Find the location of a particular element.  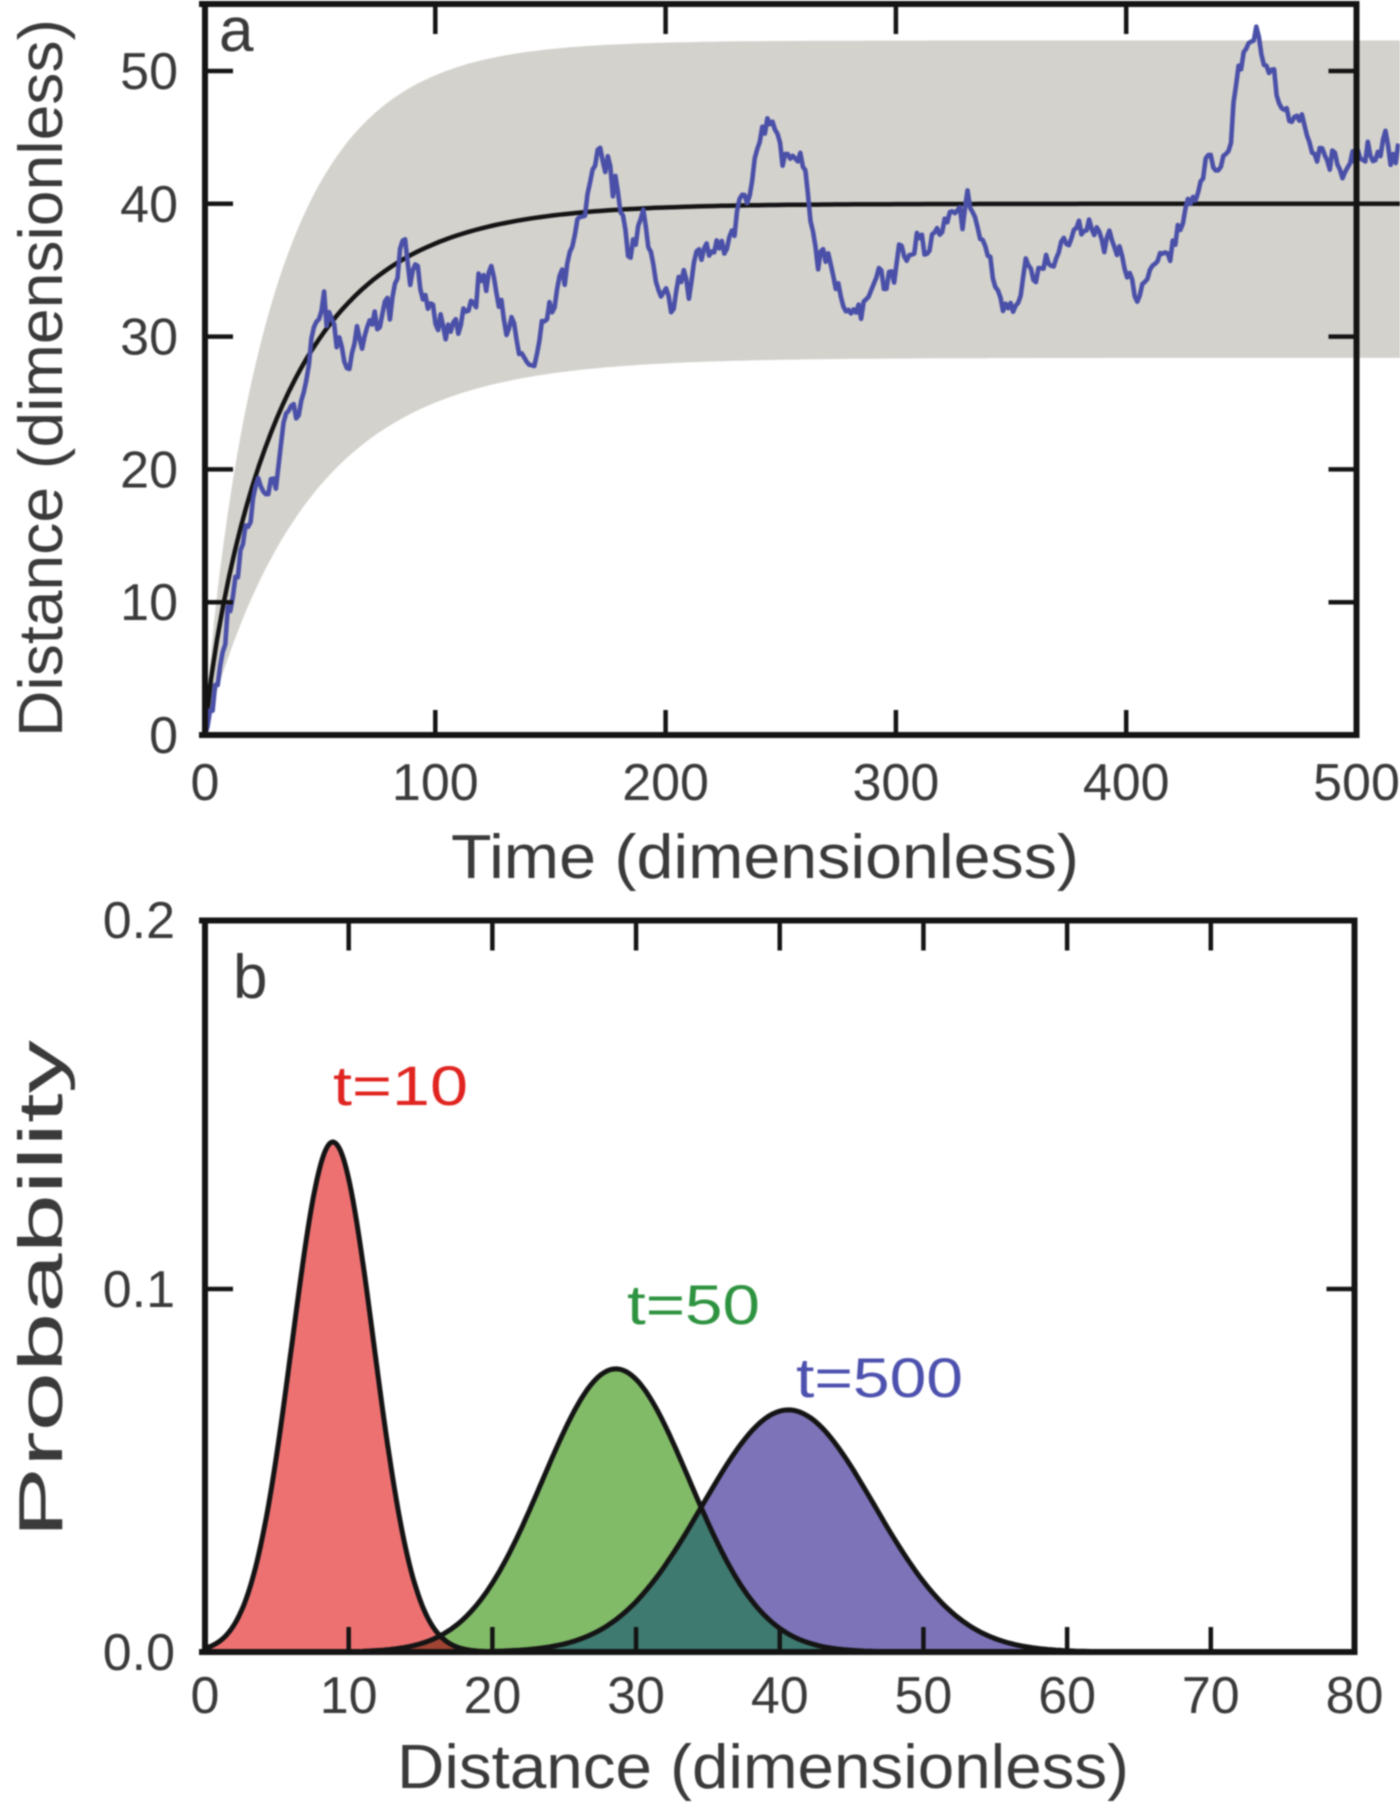

svg-text: 70 is located at coordinates (1211, 1696).